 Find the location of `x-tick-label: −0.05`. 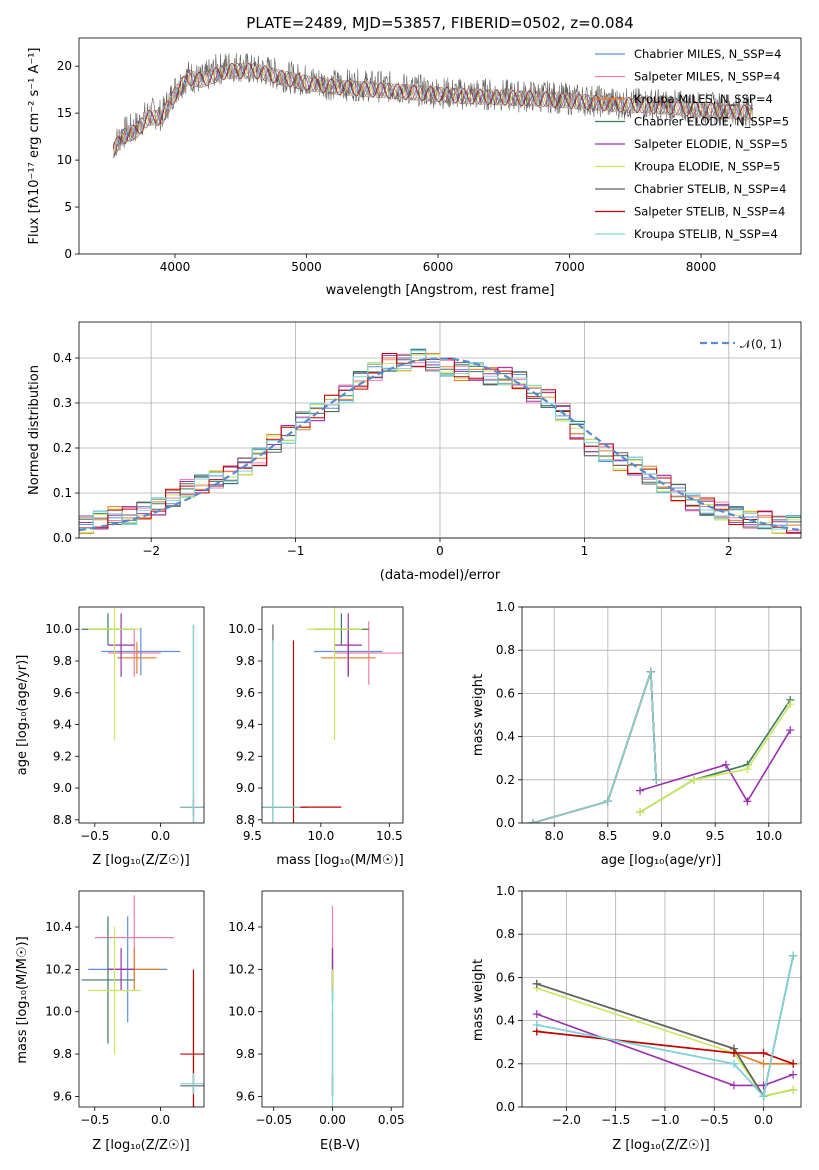

x-tick-label: −0.05 is located at coordinates (273, 1120).